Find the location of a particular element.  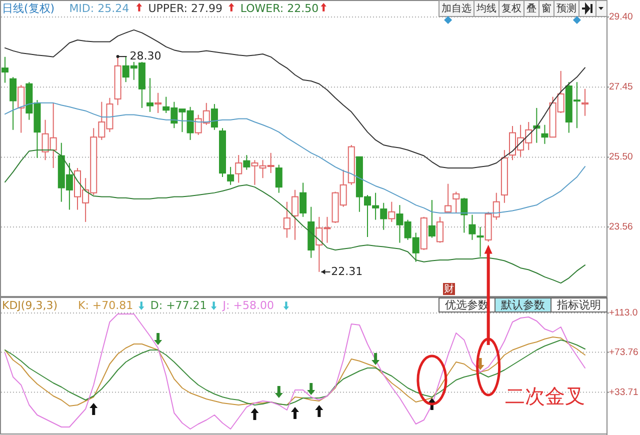

text: J: +58.00 is located at coordinates (248, 305).